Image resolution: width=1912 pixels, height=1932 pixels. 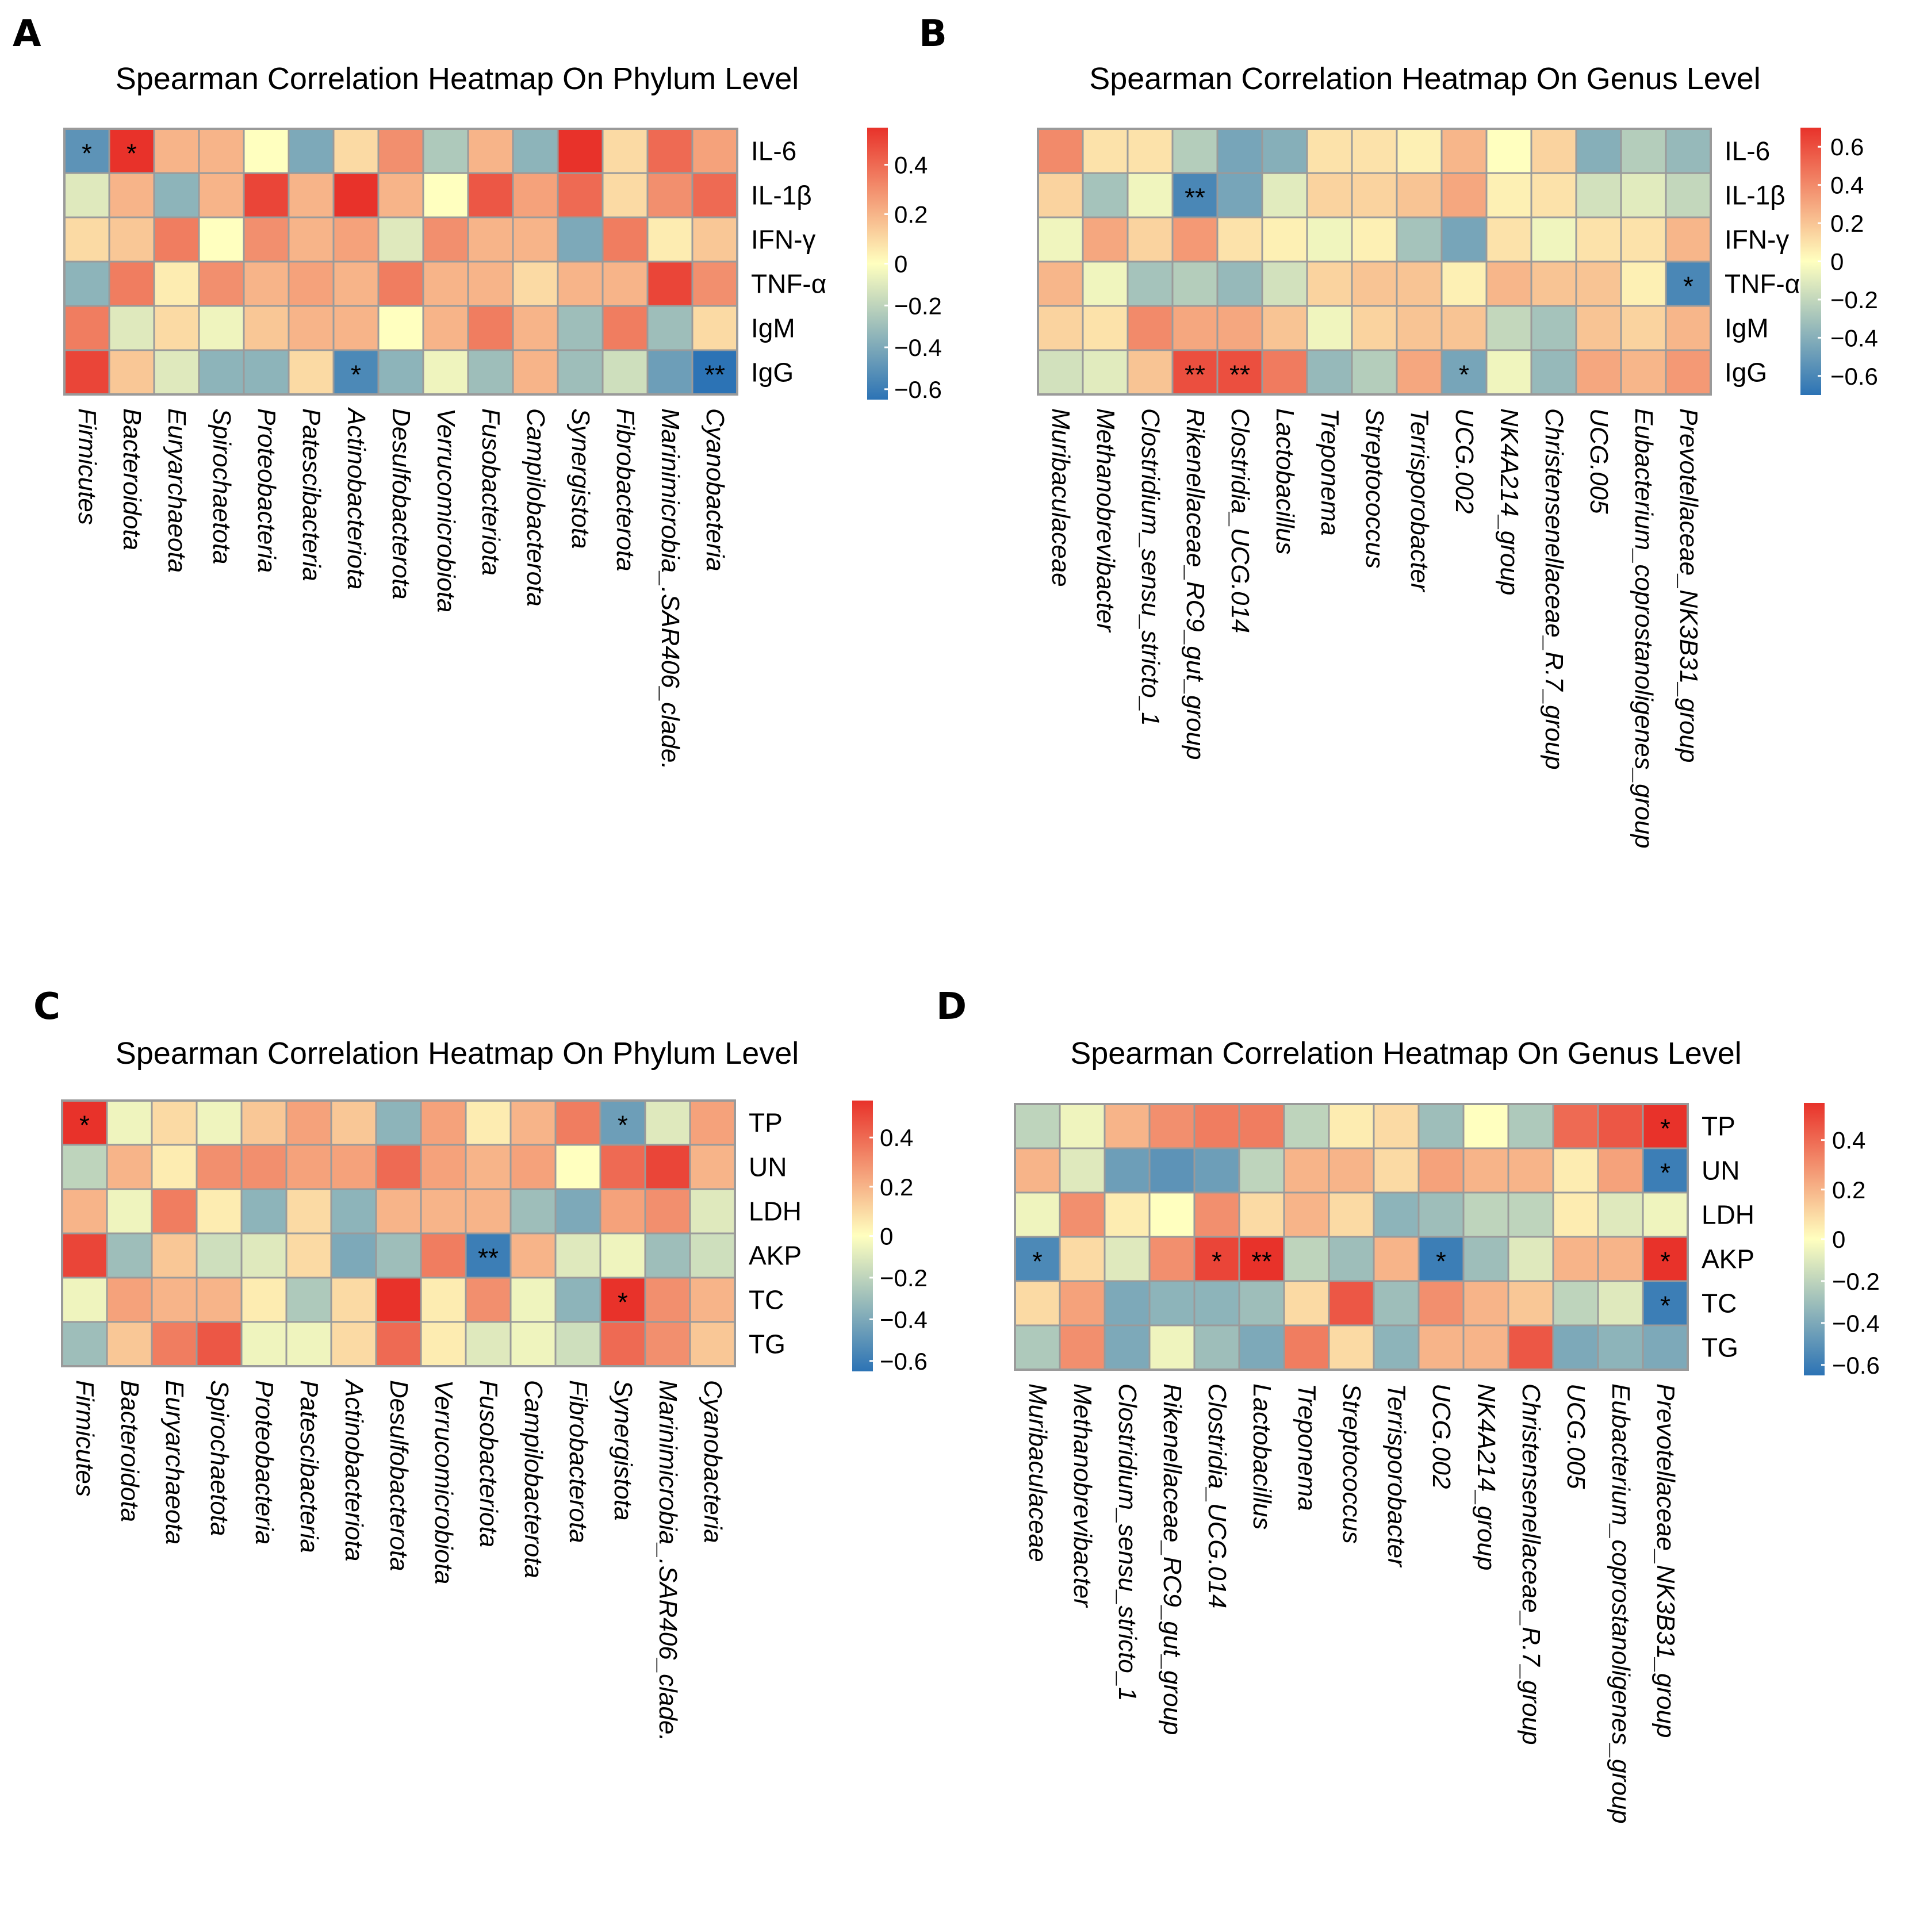 I want to click on row-label: TC, so click(x=766, y=1300).